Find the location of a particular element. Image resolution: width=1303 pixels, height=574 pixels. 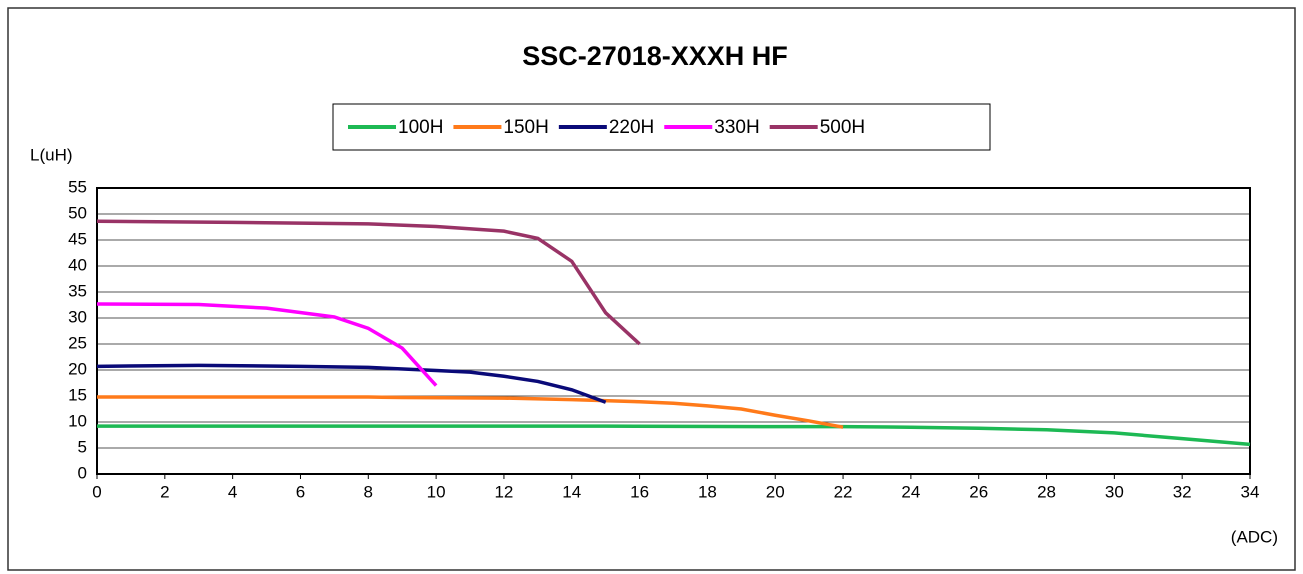

legend-label: 500H is located at coordinates (842, 127).